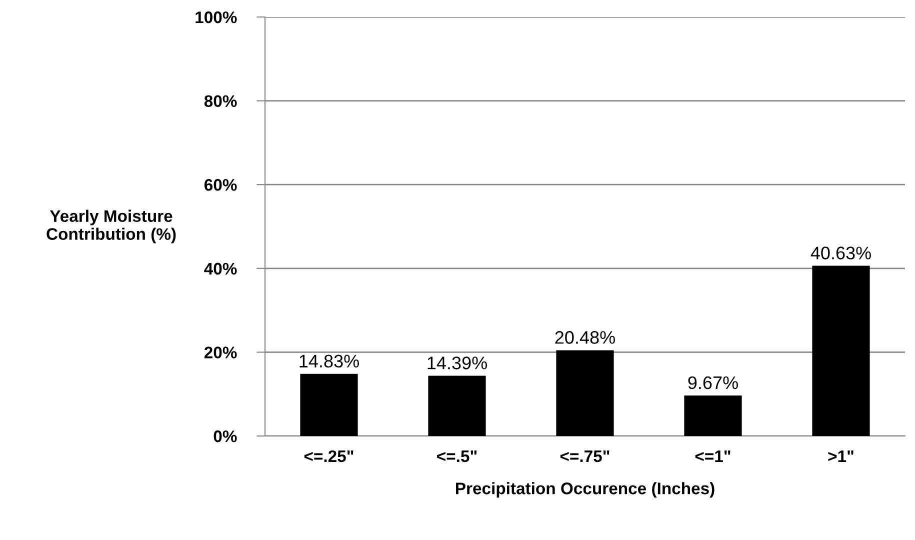  What do you see at coordinates (111, 227) in the screenshot?
I see `y-axis-title: Yearly Moisture Contribution (%)` at bounding box center [111, 227].